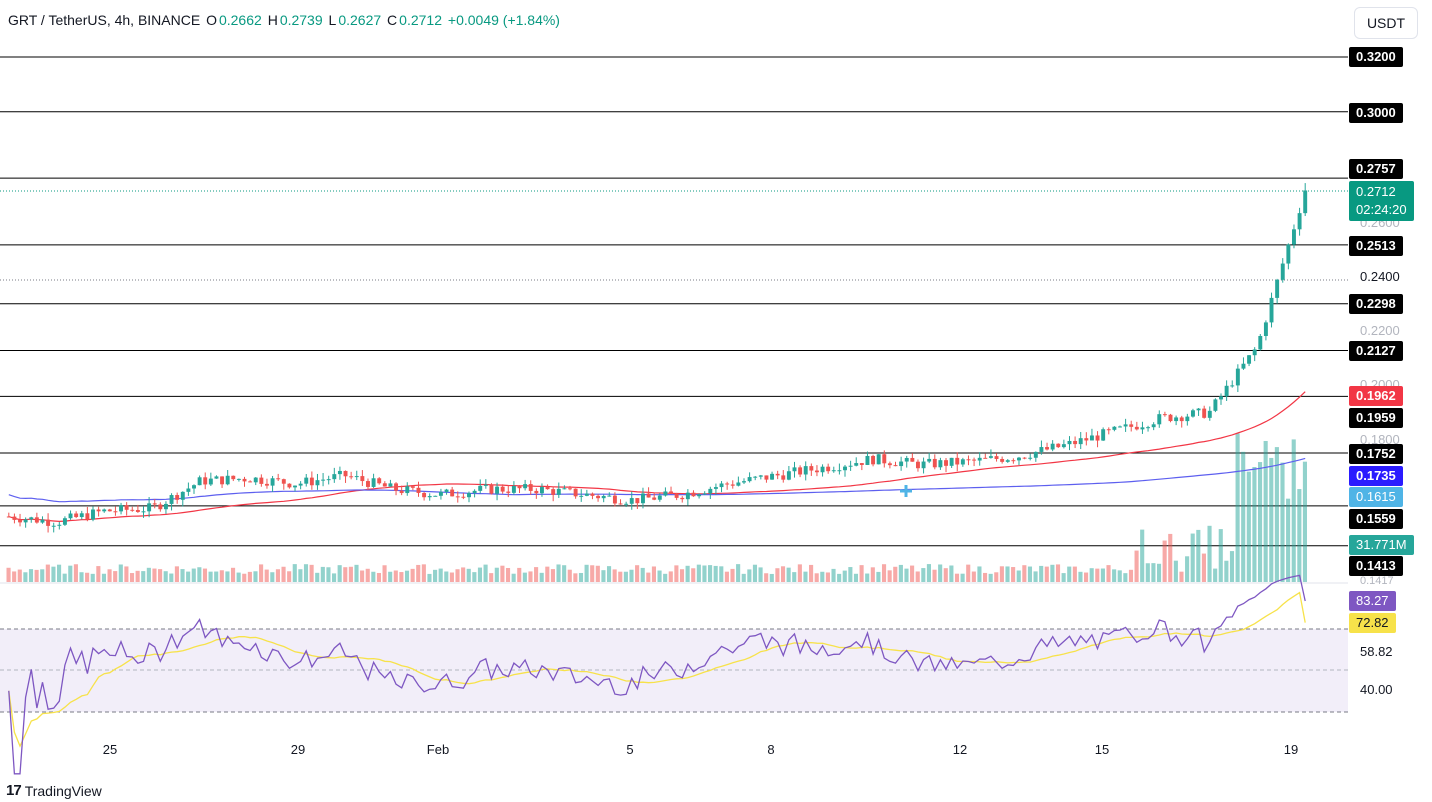  What do you see at coordinates (1376, 169) in the screenshot?
I see `level-tag: 0.2757` at bounding box center [1376, 169].